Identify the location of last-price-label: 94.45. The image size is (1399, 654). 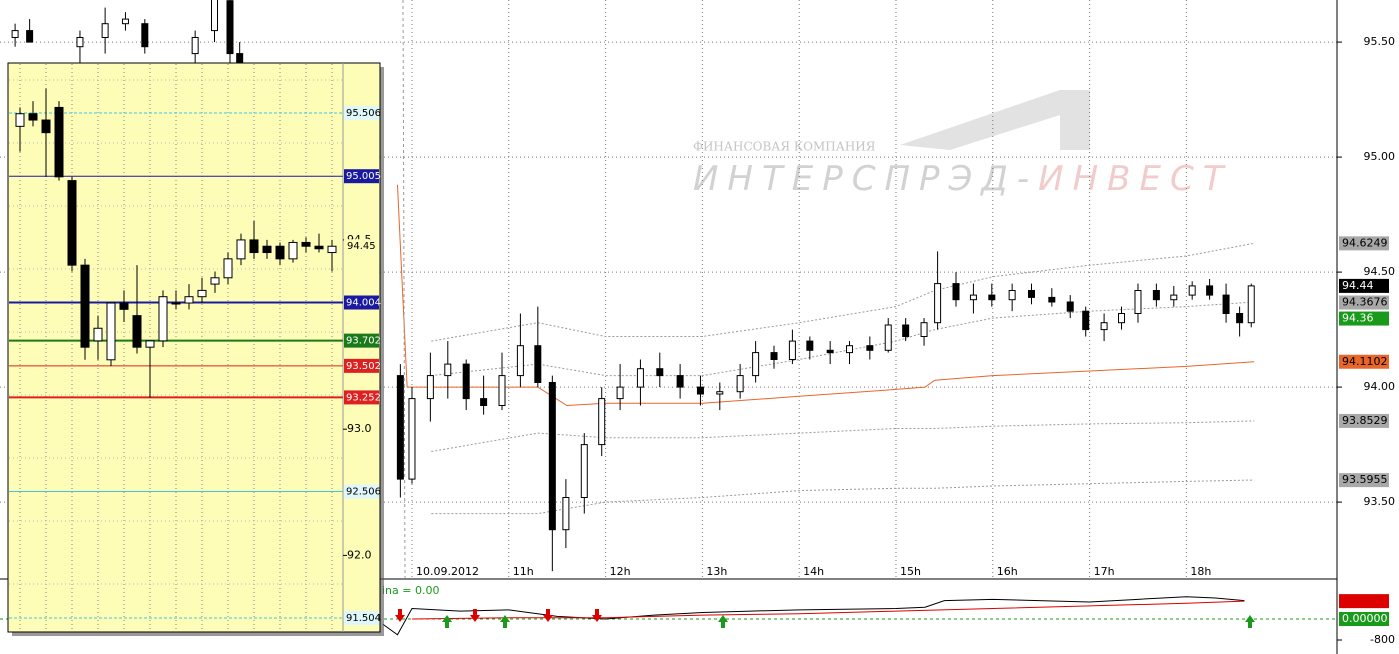
(361, 246).